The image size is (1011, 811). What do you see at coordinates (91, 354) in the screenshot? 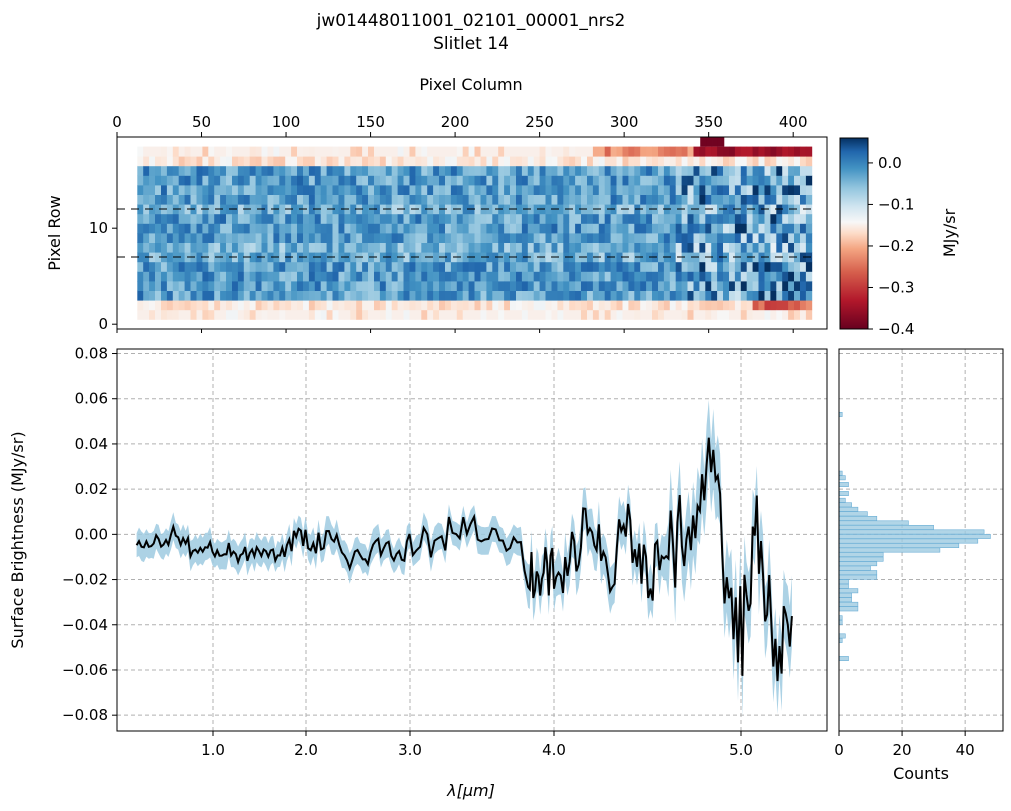
I see `spectrum-y-tick-label: 0.08` at bounding box center [91, 354].